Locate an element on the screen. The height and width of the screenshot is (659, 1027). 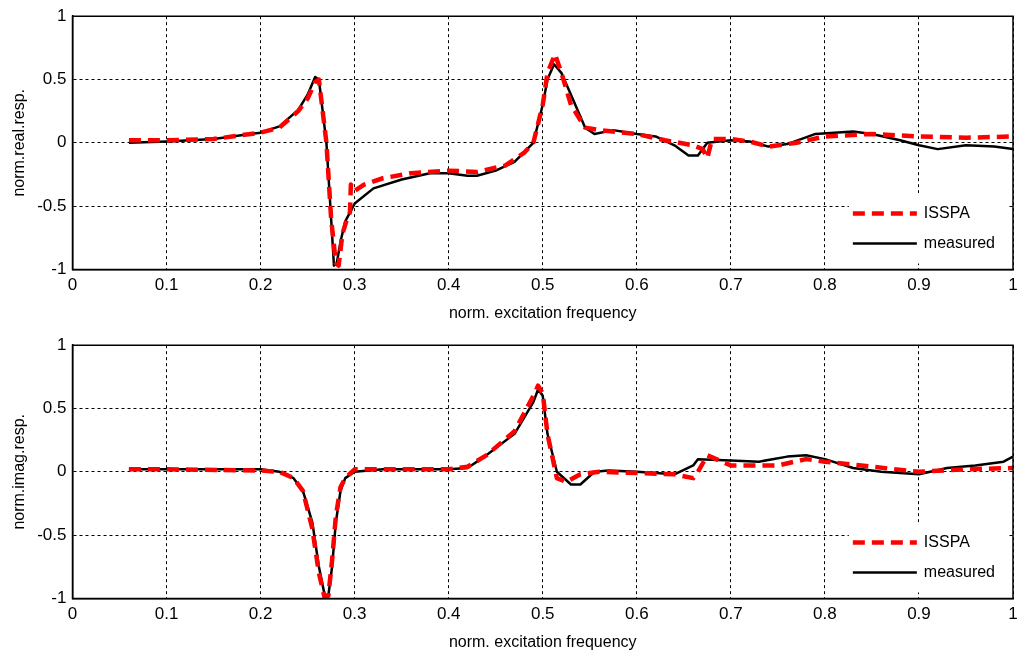
y-axis-title: norm.imag.resp. is located at coordinates (19, 472).